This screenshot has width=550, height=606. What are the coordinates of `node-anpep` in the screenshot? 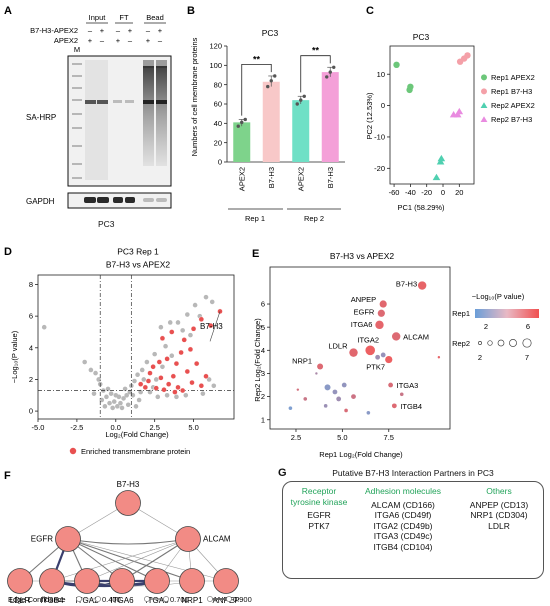 It's located at (226, 581).